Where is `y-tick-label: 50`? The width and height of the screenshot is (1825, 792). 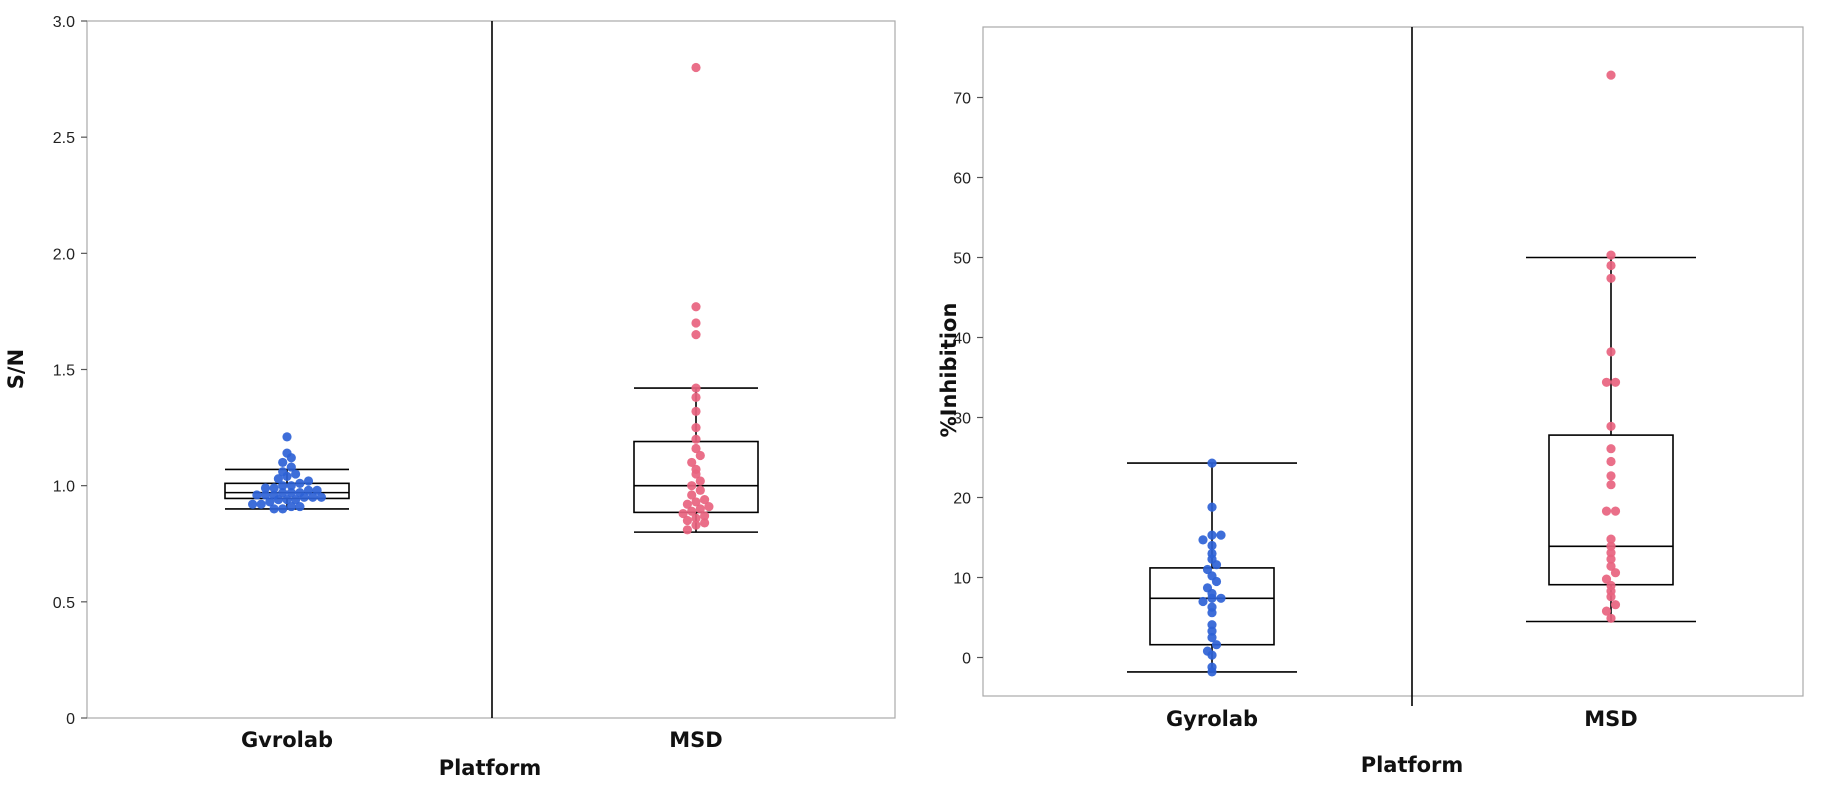 y-tick-label: 50 is located at coordinates (962, 259).